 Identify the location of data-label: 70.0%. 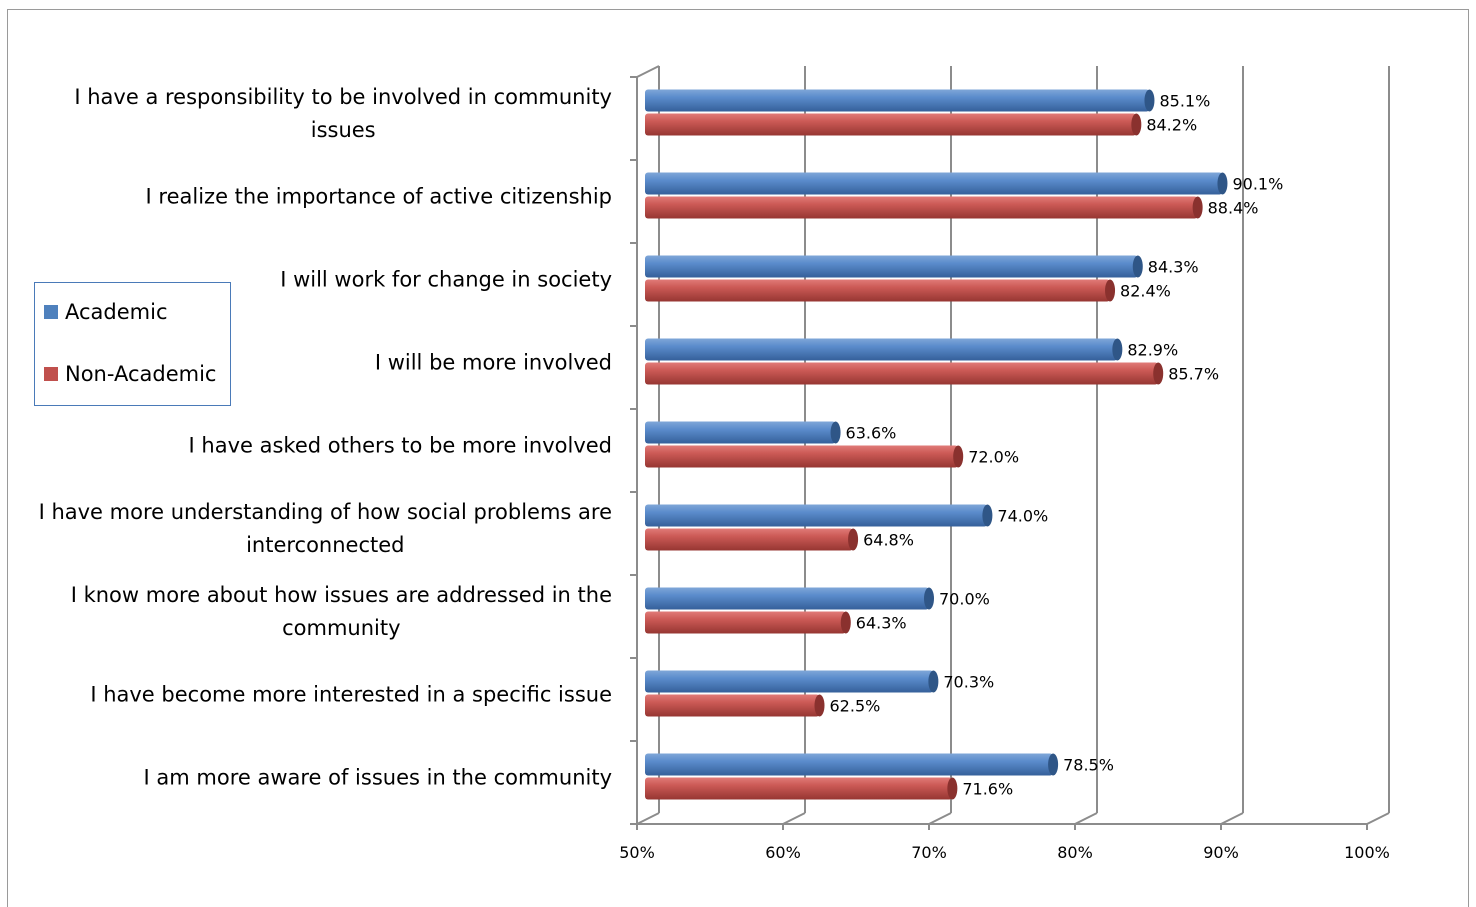
(964, 599).